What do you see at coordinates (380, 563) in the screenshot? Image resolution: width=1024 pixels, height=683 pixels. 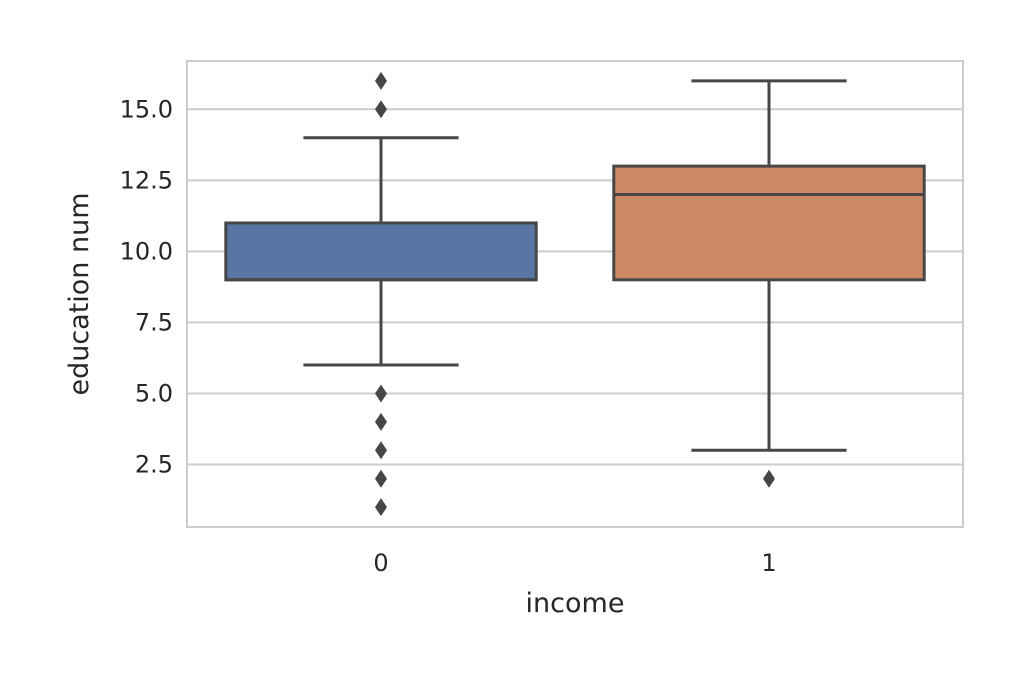 I see `x-tick-label: 0` at bounding box center [380, 563].